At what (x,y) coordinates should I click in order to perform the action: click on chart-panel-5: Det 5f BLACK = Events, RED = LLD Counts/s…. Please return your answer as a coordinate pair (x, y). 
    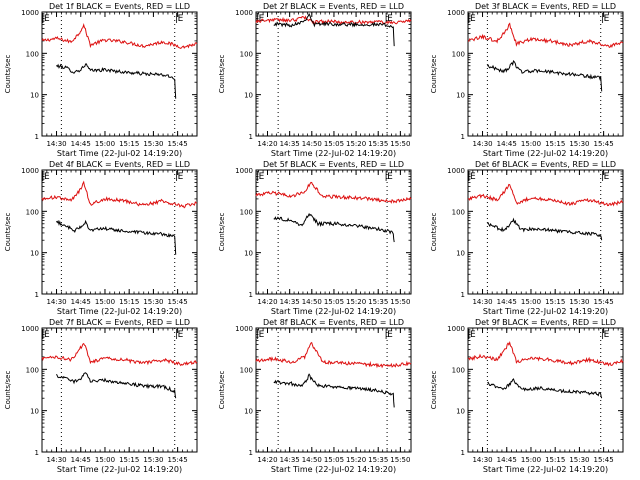
    Looking at the image, I should click on (315, 238).